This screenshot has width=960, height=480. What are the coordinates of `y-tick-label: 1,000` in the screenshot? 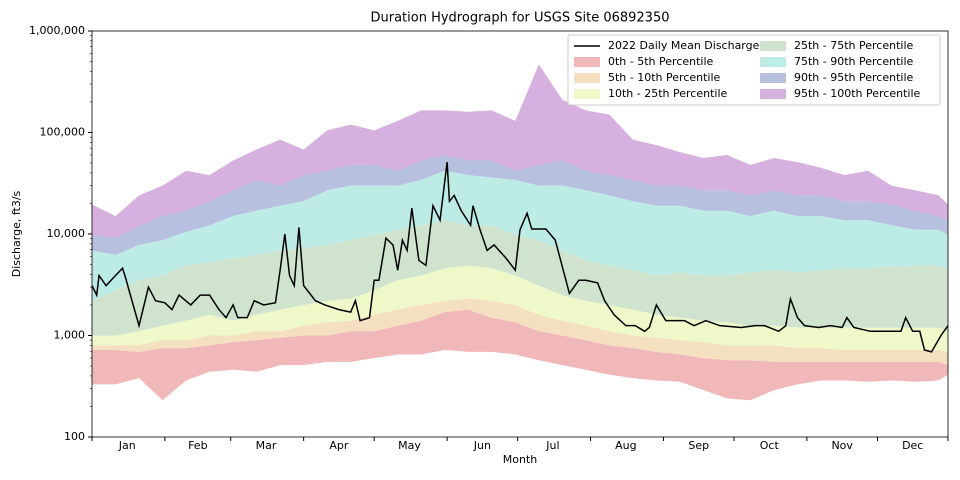 It's located at (70, 335).